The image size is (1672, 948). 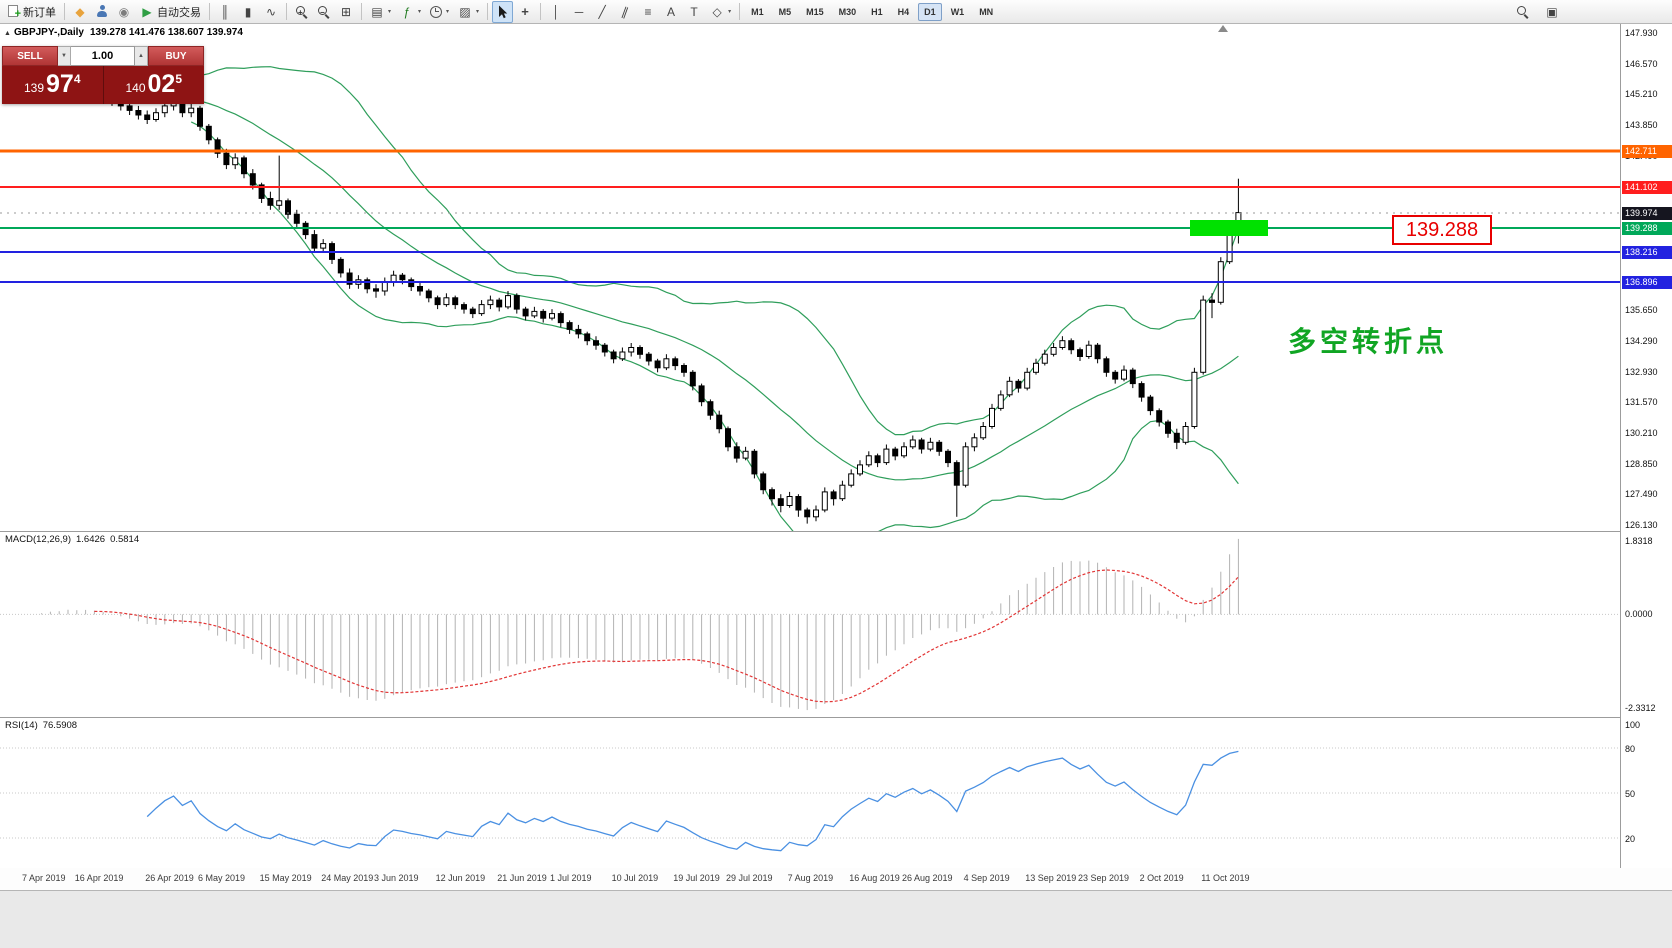 I want to click on indicators-icon: ƒ ▾, so click(x=410, y=12).